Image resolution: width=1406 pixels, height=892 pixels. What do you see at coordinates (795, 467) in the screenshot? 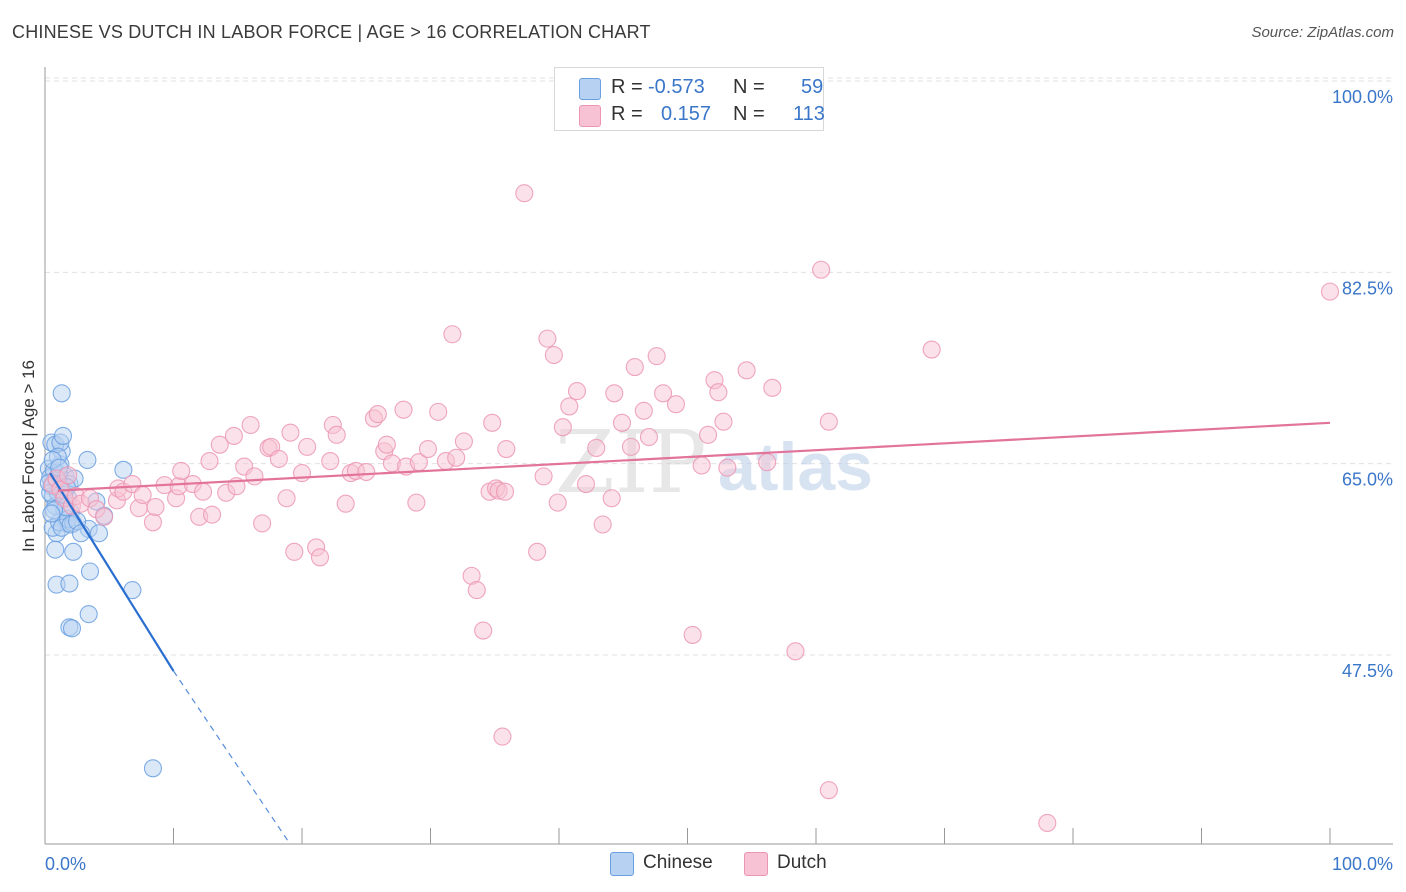
I see `watermark-atlas: atlas` at bounding box center [795, 467].